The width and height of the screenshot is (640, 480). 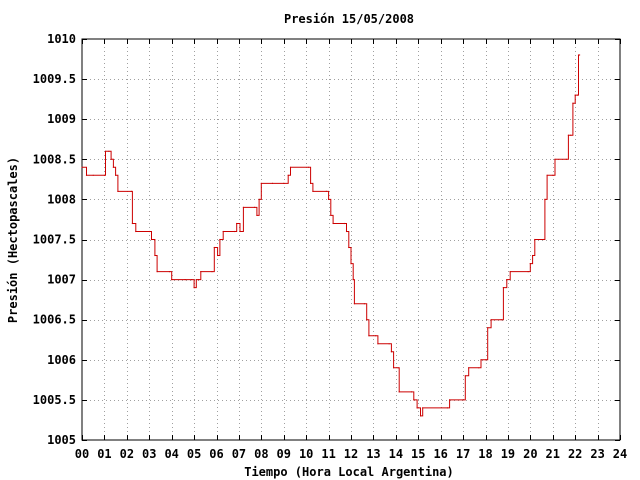 What do you see at coordinates (61, 280) in the screenshot?
I see `y-tick-label: 1007` at bounding box center [61, 280].